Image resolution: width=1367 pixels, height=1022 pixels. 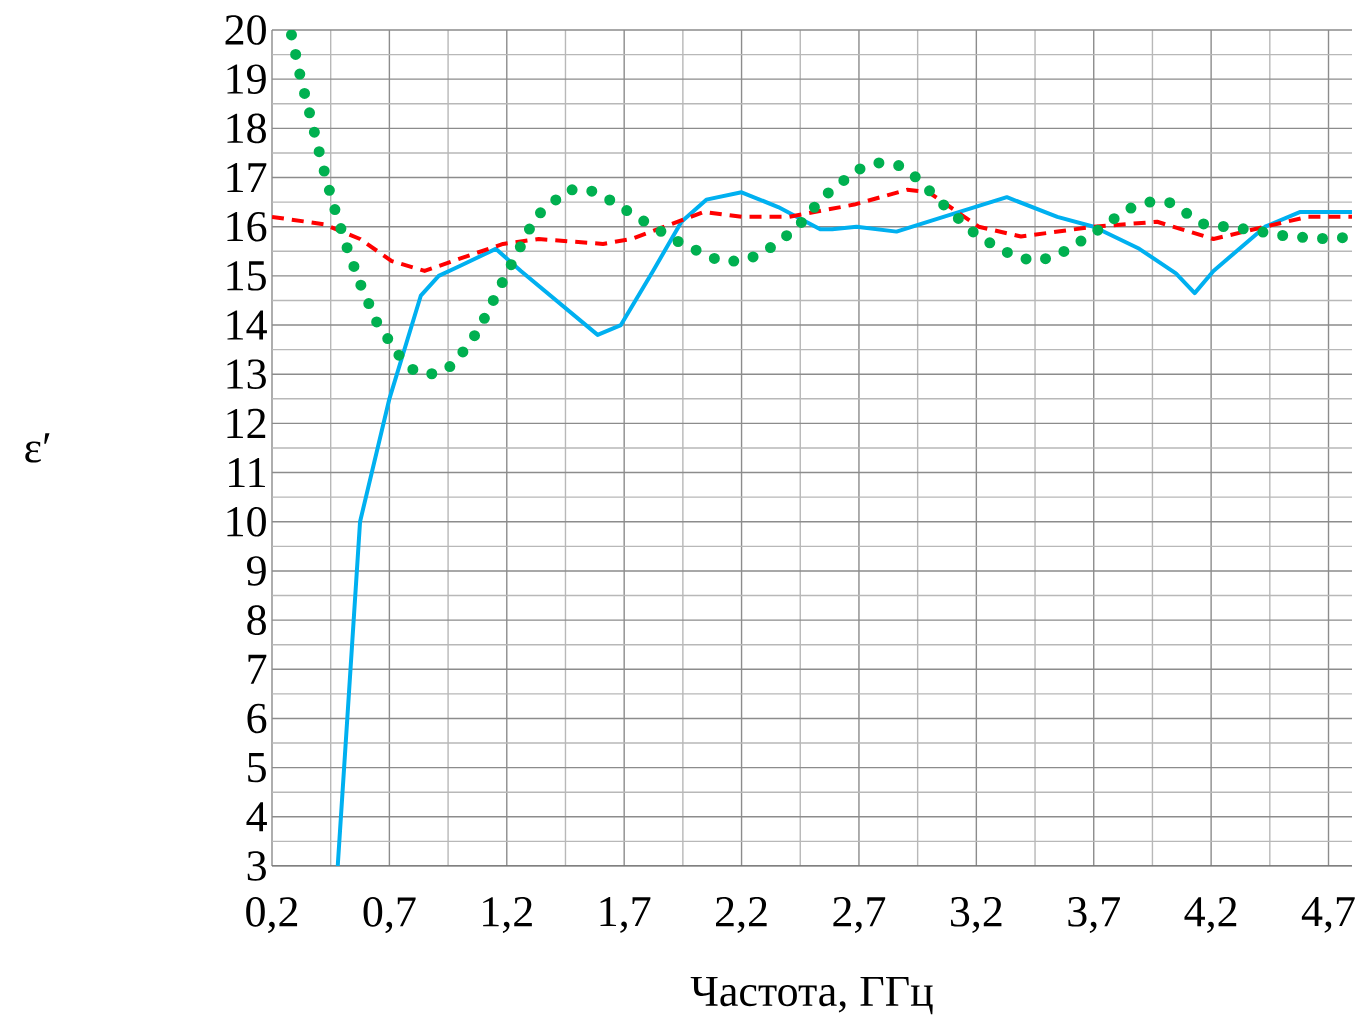 I want to click on y-tick-label: 10, so click(x=246, y=521).